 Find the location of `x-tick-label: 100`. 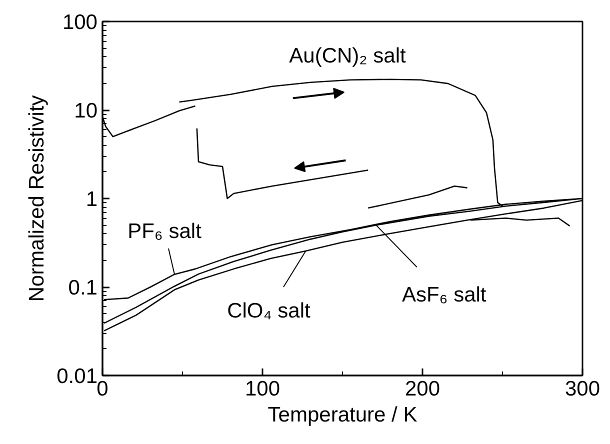

x-tick-label: 100 is located at coordinates (262, 389).